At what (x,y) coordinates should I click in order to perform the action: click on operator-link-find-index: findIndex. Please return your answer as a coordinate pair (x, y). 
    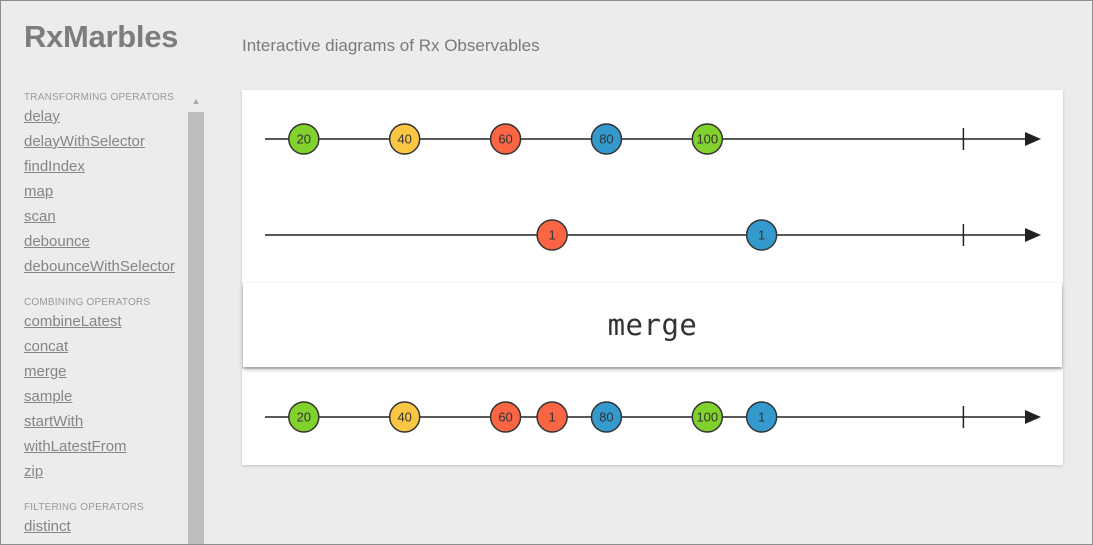
    Looking at the image, I should click on (54, 166).